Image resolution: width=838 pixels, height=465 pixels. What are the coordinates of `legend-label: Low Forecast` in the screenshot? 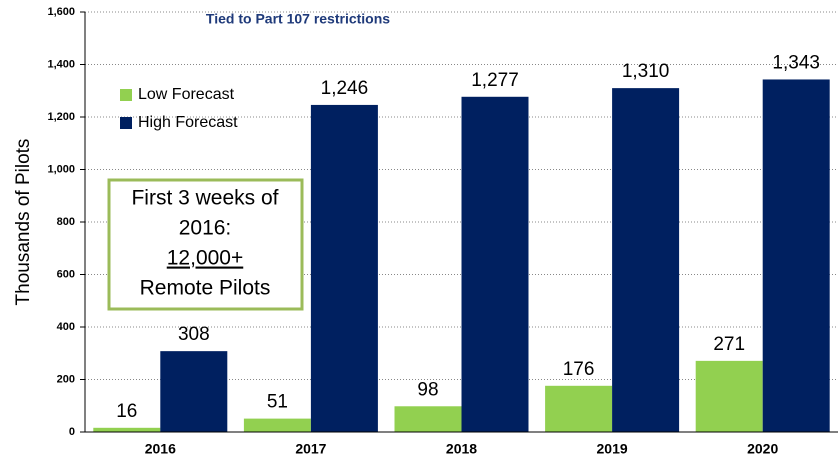 It's located at (186, 94).